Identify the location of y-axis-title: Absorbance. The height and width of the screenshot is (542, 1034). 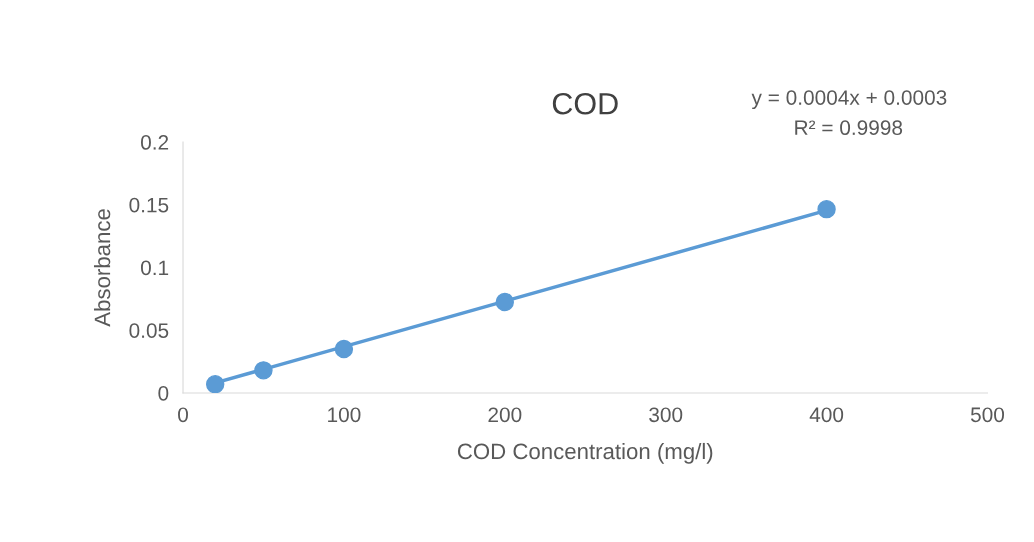
(102, 268).